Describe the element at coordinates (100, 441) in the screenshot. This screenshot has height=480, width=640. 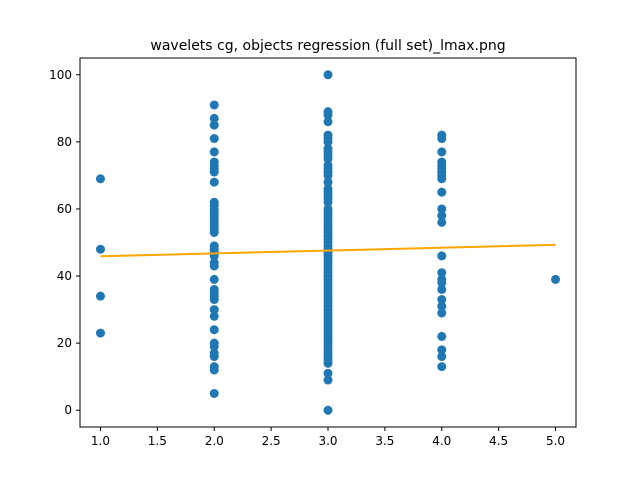
I see `x-tick-label: 1.0` at that location.